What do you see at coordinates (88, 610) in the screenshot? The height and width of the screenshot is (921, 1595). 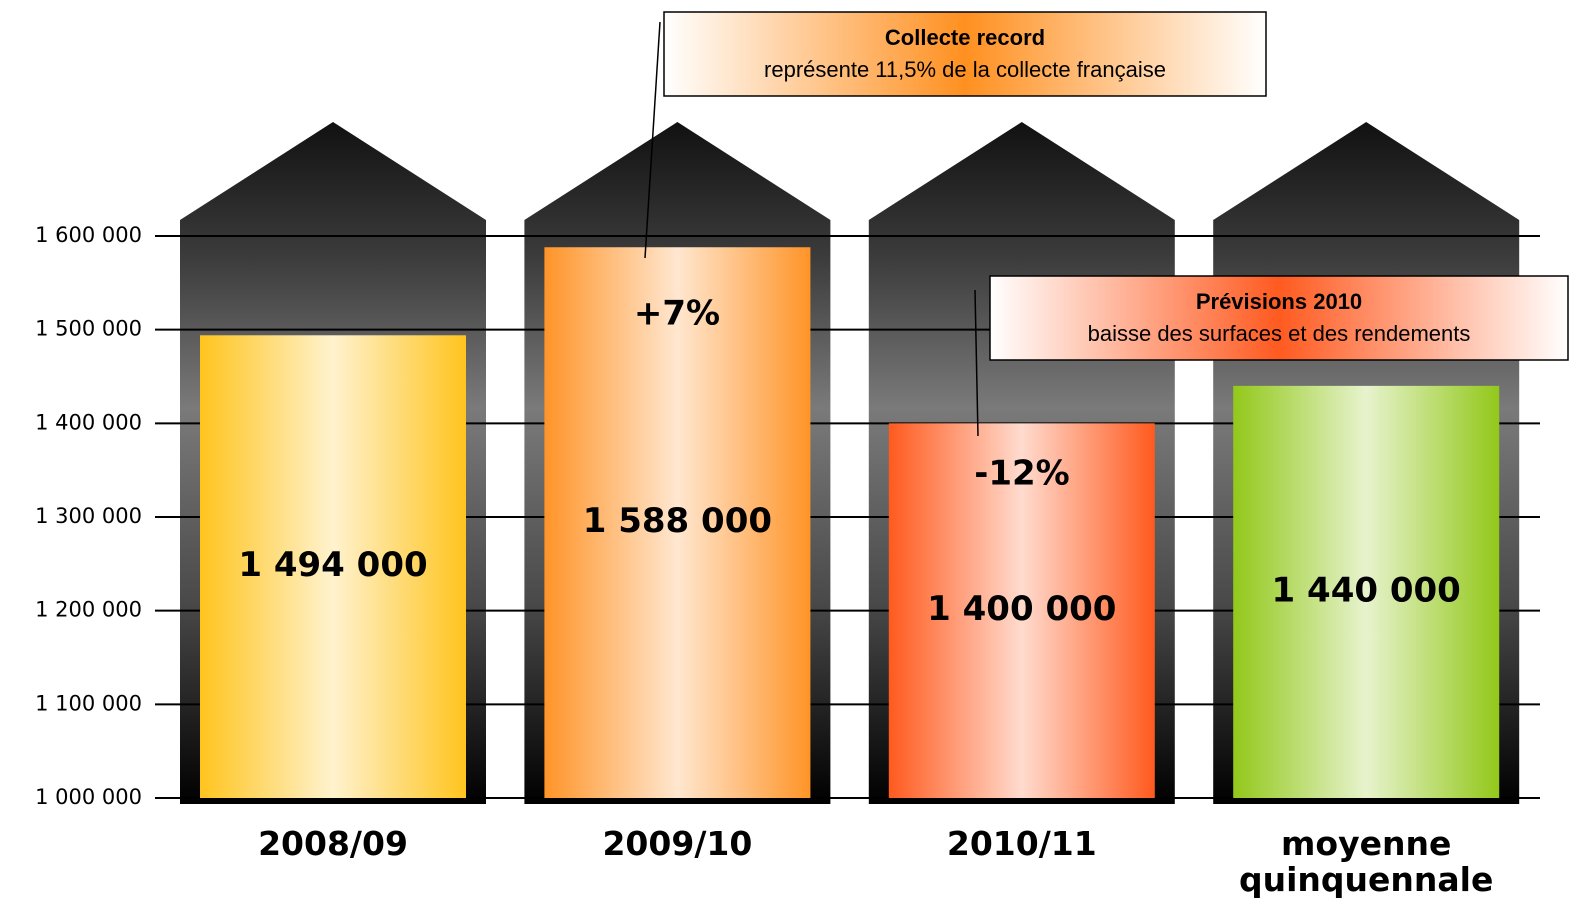 I see `y-tick-label: 1 200 000` at bounding box center [88, 610].